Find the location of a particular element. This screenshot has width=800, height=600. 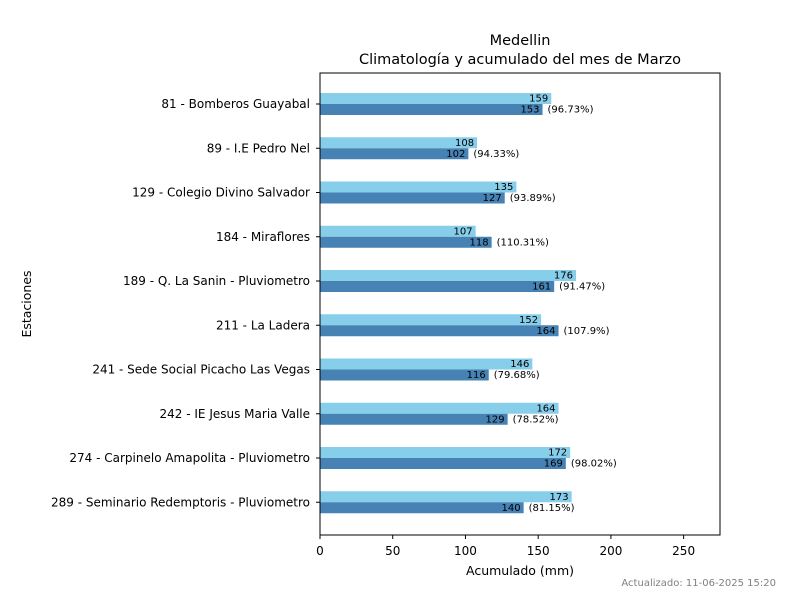

bar-value-label: 161 is located at coordinates (541, 287).